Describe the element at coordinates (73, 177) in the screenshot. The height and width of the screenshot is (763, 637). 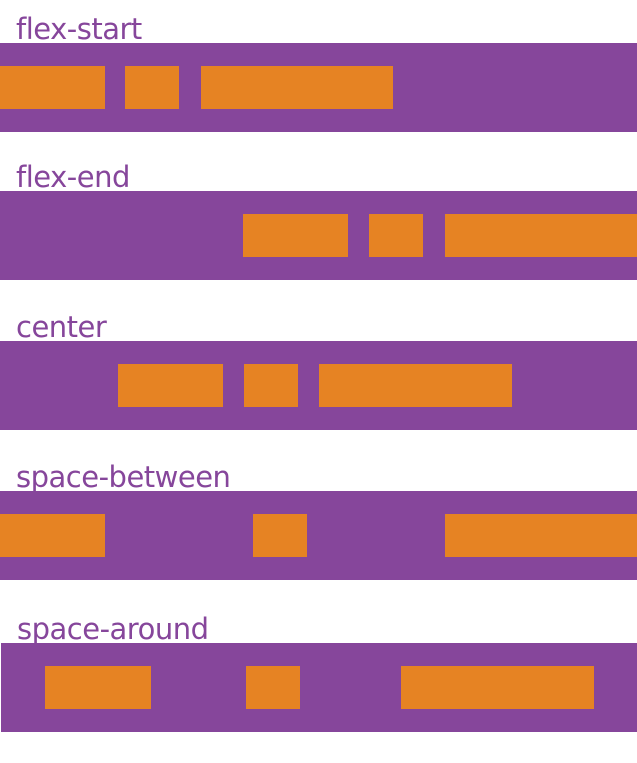
I see `label-flex-end: flex-end` at that location.